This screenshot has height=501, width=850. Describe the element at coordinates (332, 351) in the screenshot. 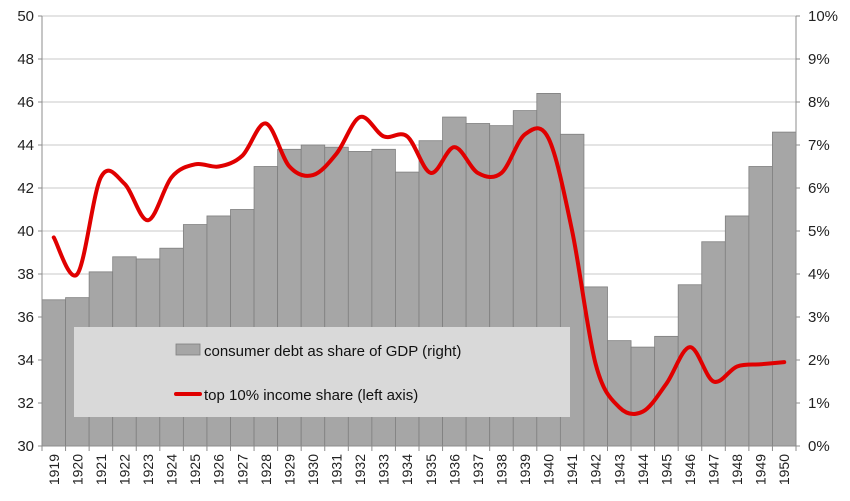

I see `legend-label: consumer debt as share of GDP (right)` at that location.